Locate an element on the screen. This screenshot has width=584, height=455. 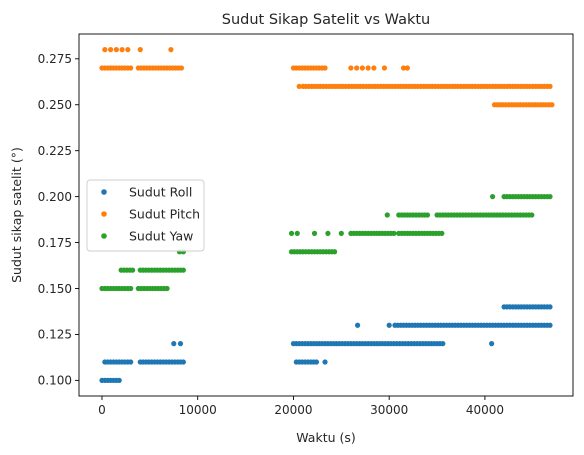
legend-label: Sudut Roll is located at coordinates (160, 192).